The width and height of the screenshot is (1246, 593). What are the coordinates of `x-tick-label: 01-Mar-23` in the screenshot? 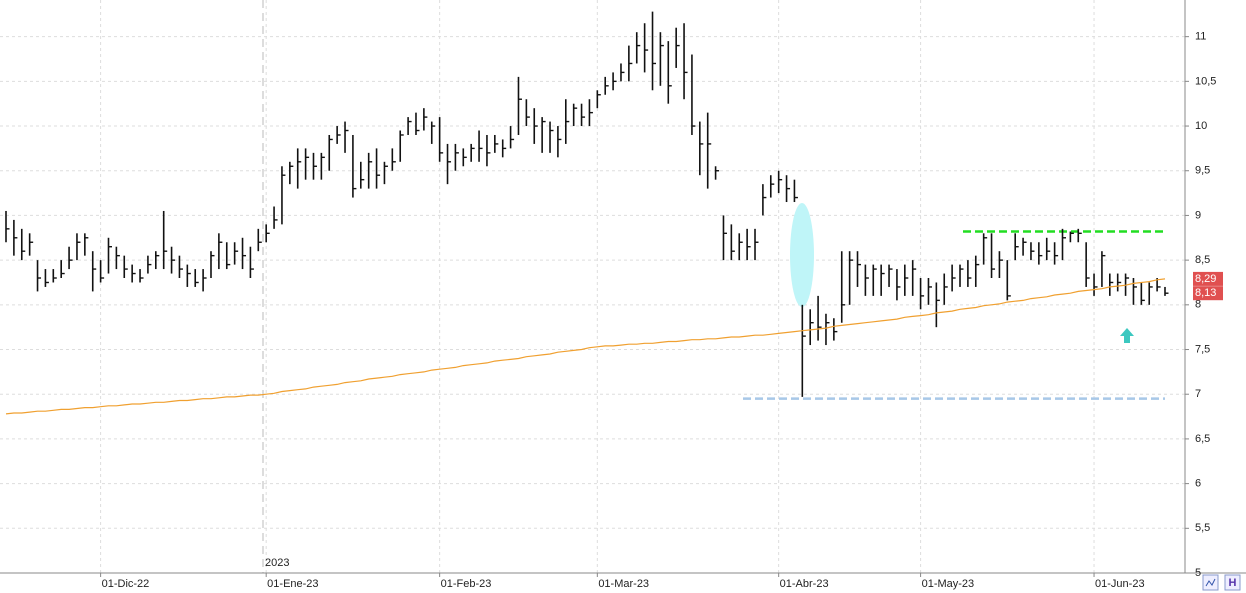 It's located at (623, 584).